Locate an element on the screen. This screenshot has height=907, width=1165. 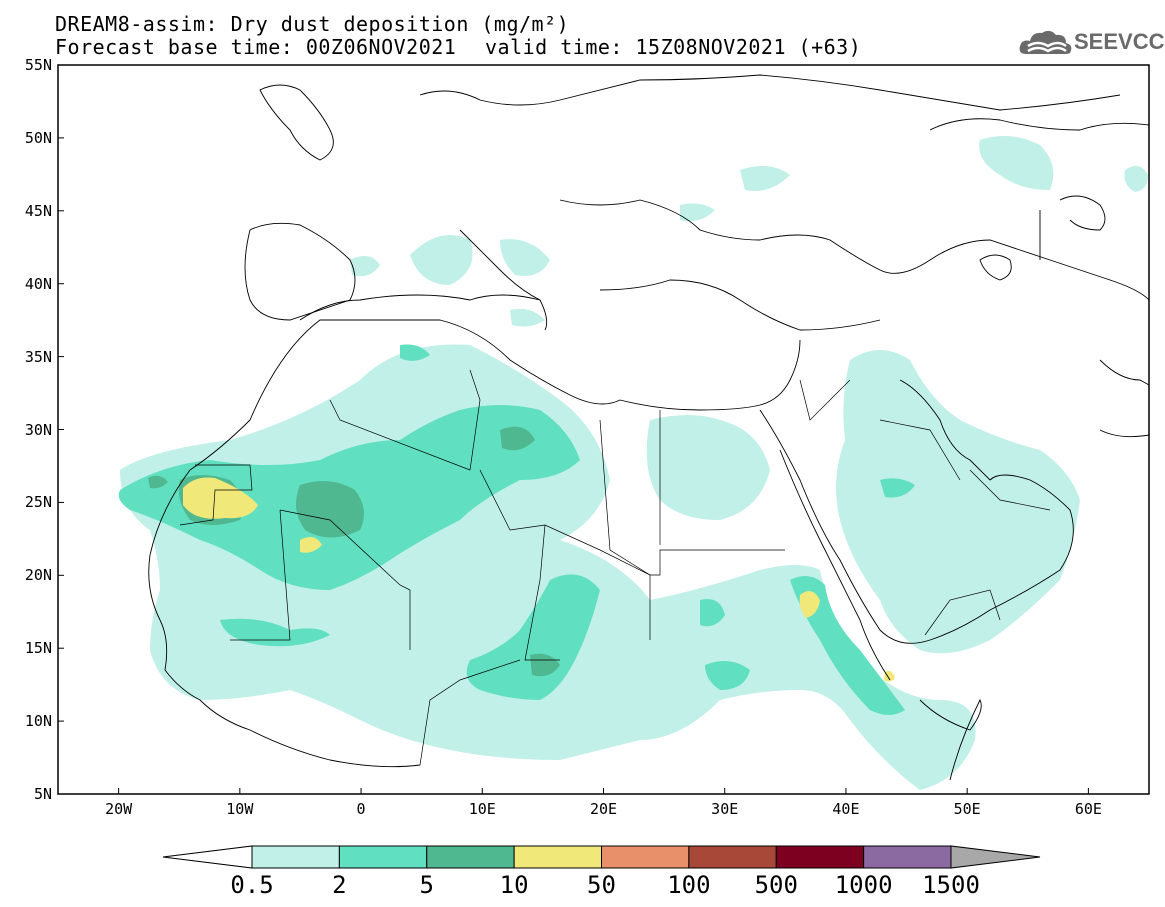
colorbar-label: 5 is located at coordinates (426, 885).